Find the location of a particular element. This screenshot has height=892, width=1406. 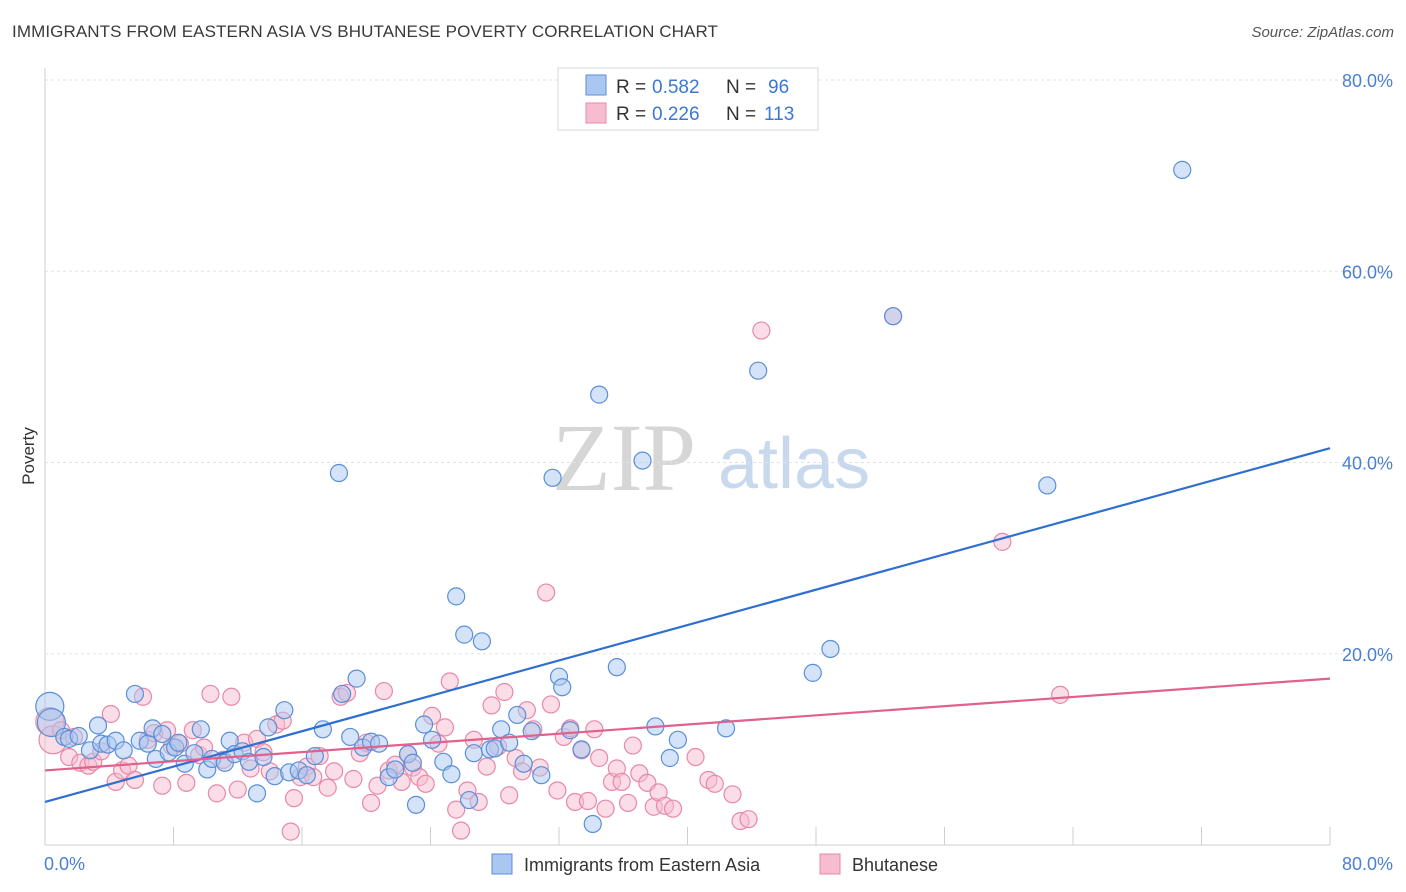

y-tick-label: 80.0% is located at coordinates (1367, 81).